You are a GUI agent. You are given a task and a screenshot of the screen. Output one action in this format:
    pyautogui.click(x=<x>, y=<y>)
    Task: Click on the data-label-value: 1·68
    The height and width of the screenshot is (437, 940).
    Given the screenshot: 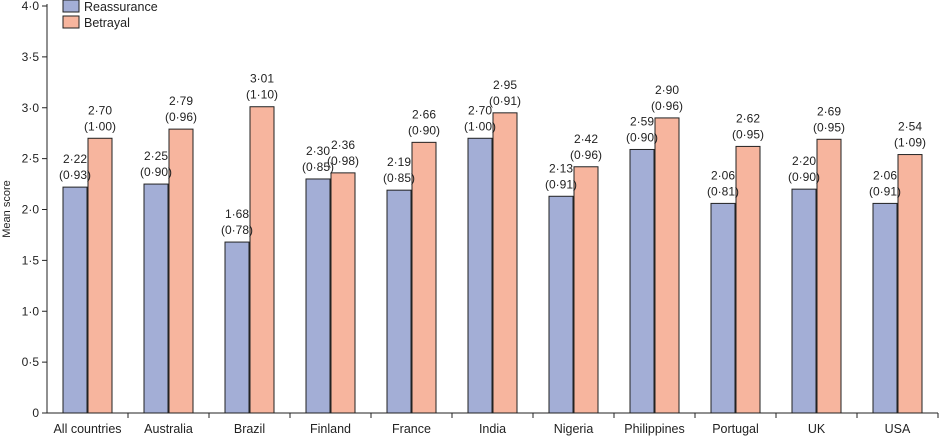 What is the action you would take?
    pyautogui.click(x=237, y=214)
    